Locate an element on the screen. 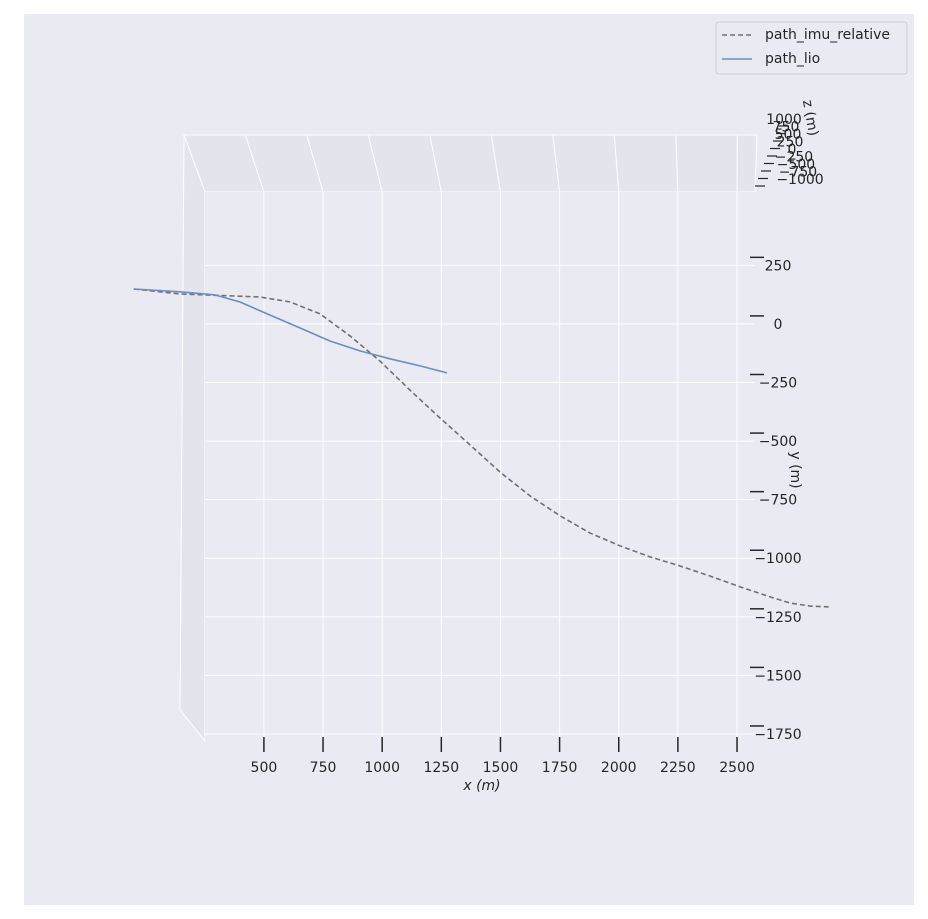  y-tick-label: 0 is located at coordinates (778, 325).